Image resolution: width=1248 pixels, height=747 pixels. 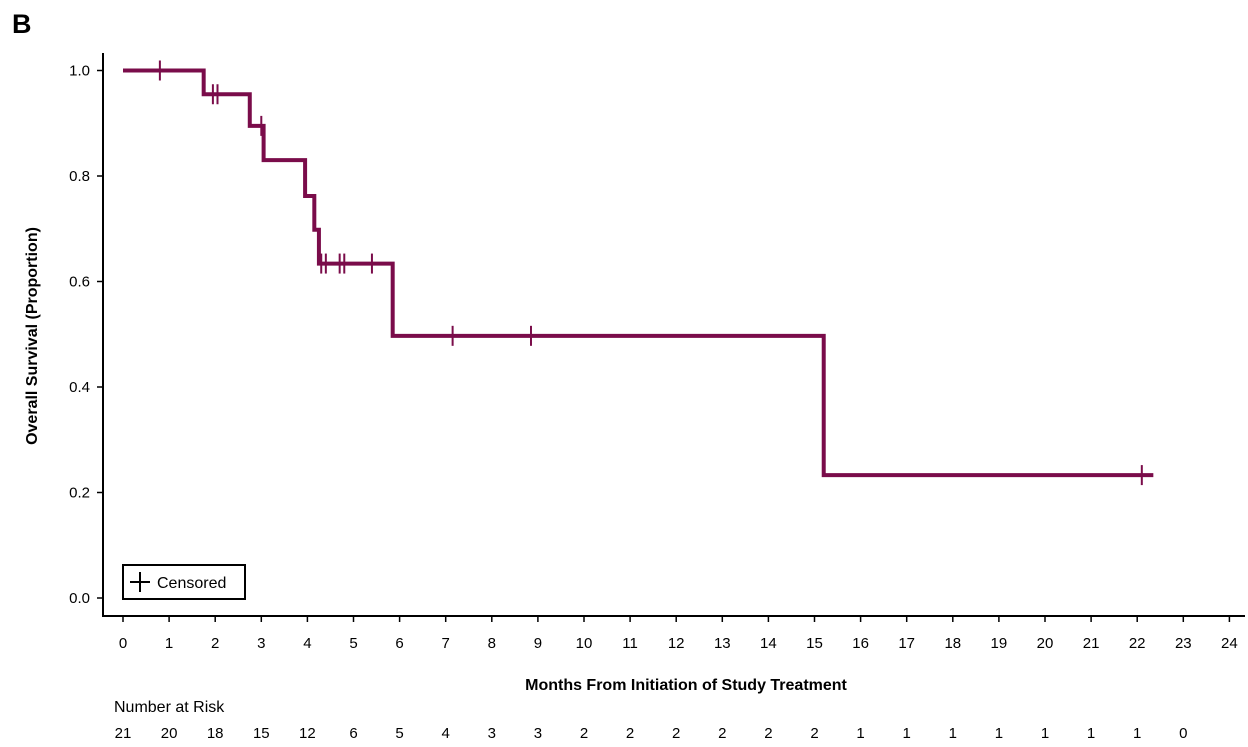 I want to click on x-tick-label: 5, so click(x=353, y=643).